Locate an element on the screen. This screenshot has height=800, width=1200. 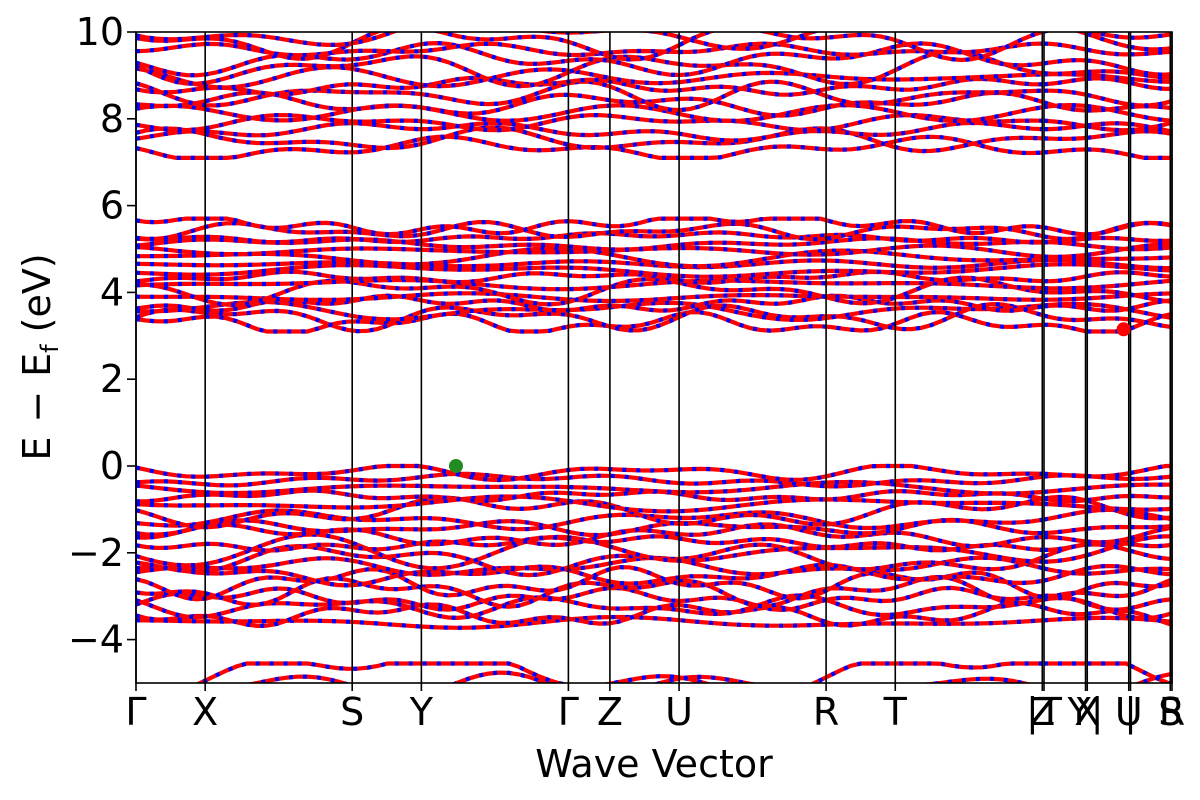
y-tick-label: 8 is located at coordinates (112, 119).